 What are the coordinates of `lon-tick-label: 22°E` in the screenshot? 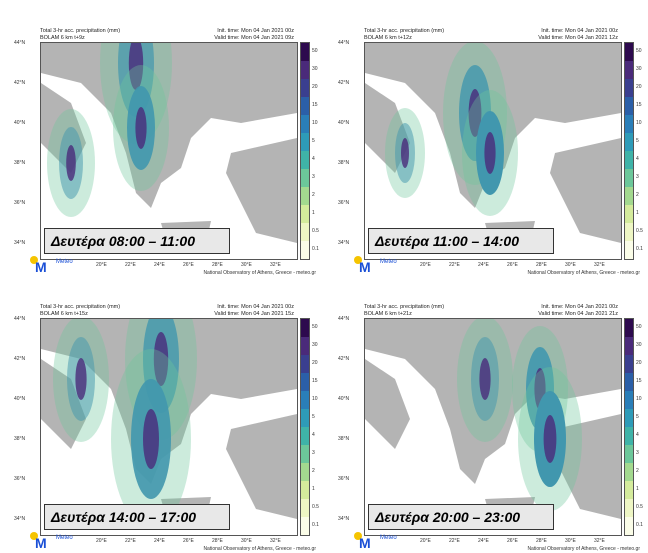 It's located at (454, 541).